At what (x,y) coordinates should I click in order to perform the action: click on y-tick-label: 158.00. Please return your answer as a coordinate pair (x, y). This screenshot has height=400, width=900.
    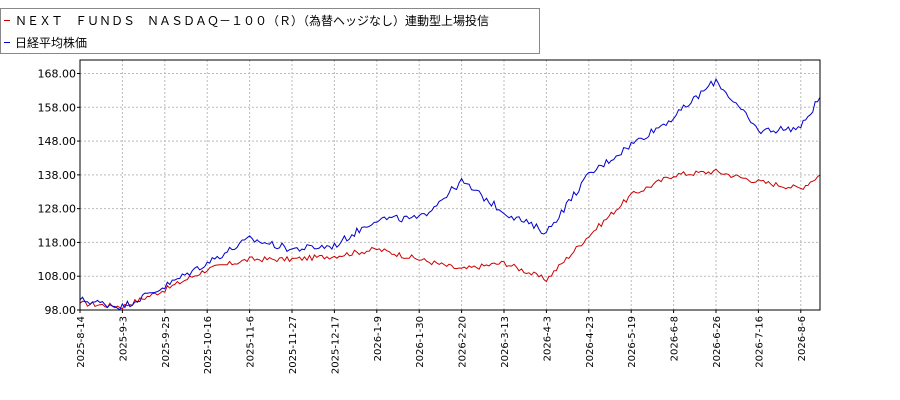
    Looking at the image, I should click on (57, 107).